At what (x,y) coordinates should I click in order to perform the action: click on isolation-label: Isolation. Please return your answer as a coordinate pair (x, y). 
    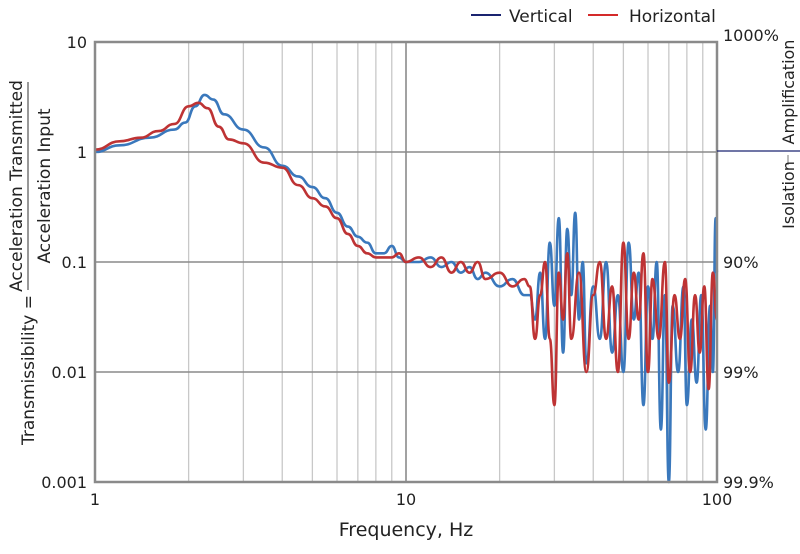
    Looking at the image, I should click on (788, 195).